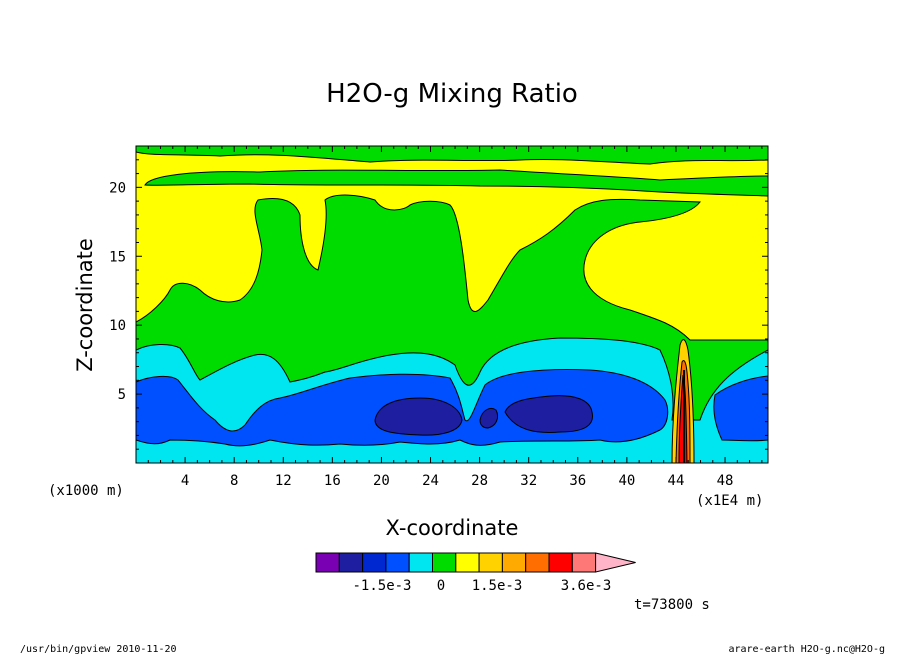 The image size is (904, 654). I want to click on x-tick-label: 24, so click(430, 481).